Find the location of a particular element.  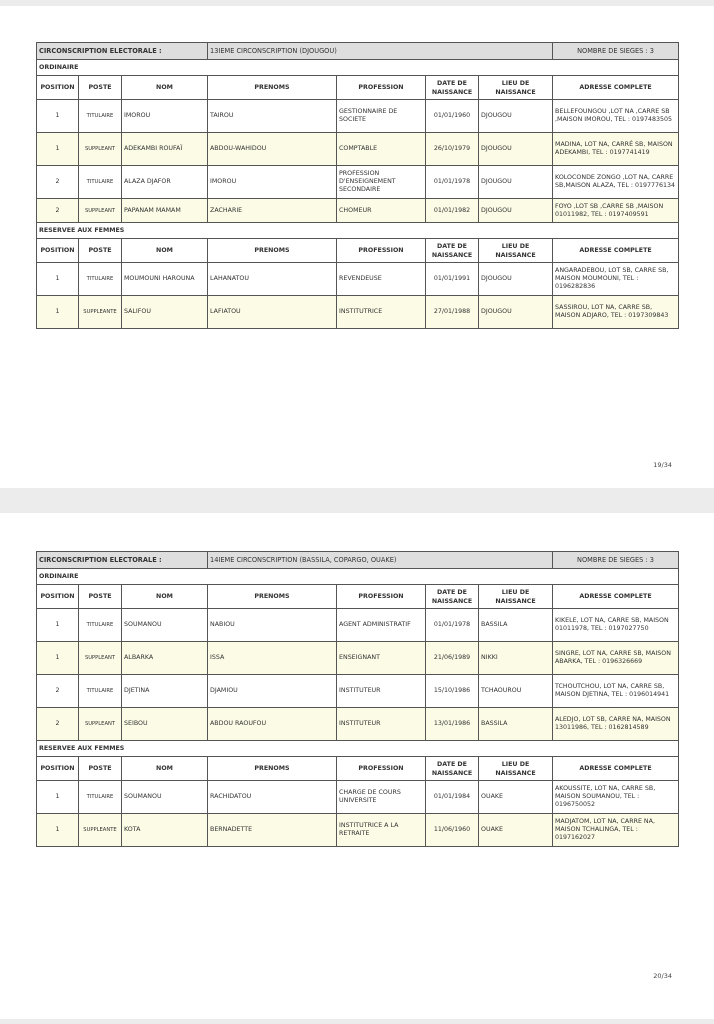

cell-date-naissance: 21/06/1989 is located at coordinates (452, 658).